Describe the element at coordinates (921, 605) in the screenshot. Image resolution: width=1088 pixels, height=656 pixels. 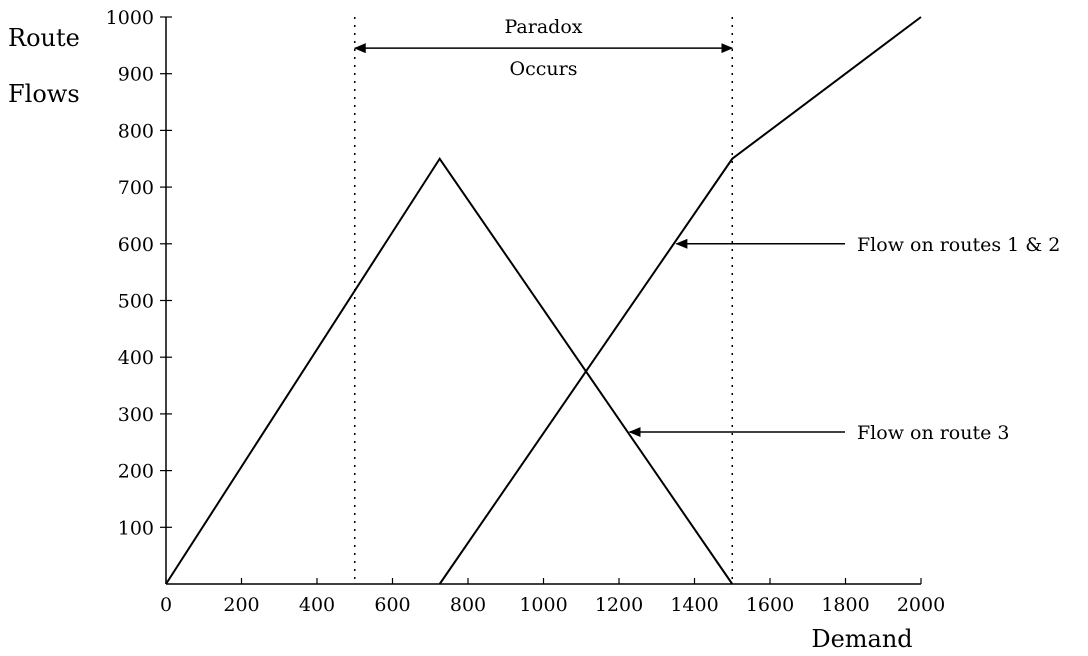
I see `x-tick-label-2000: 2000` at that location.